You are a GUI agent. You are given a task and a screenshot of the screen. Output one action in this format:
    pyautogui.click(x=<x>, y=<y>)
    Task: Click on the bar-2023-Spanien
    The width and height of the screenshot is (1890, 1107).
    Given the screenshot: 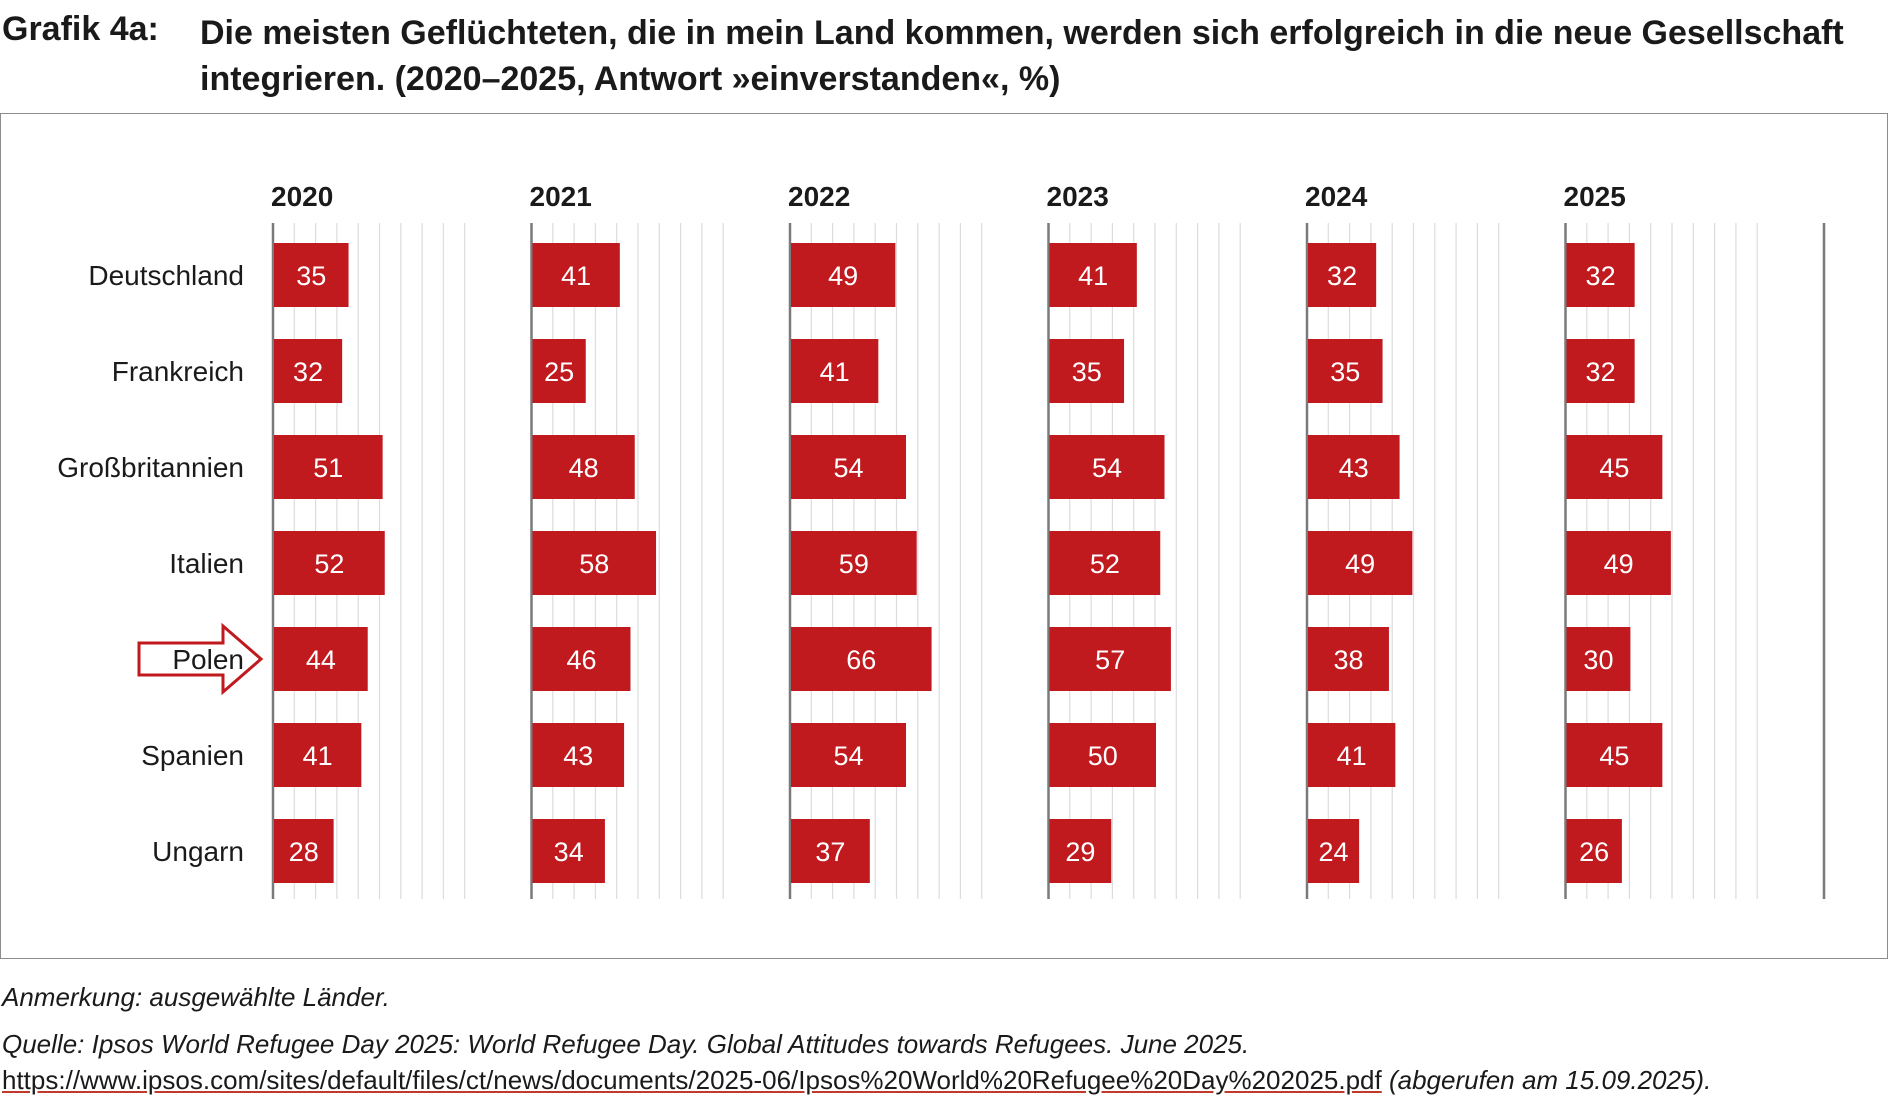 What is the action you would take?
    pyautogui.click(x=1102, y=755)
    